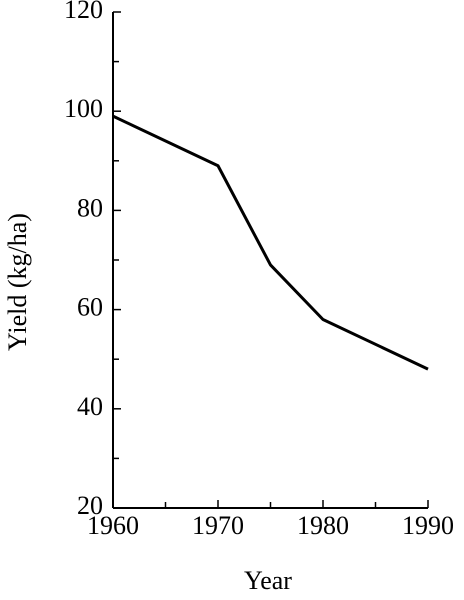  I want to click on y-axis-label: Yield (kg/ha), so click(17, 282).